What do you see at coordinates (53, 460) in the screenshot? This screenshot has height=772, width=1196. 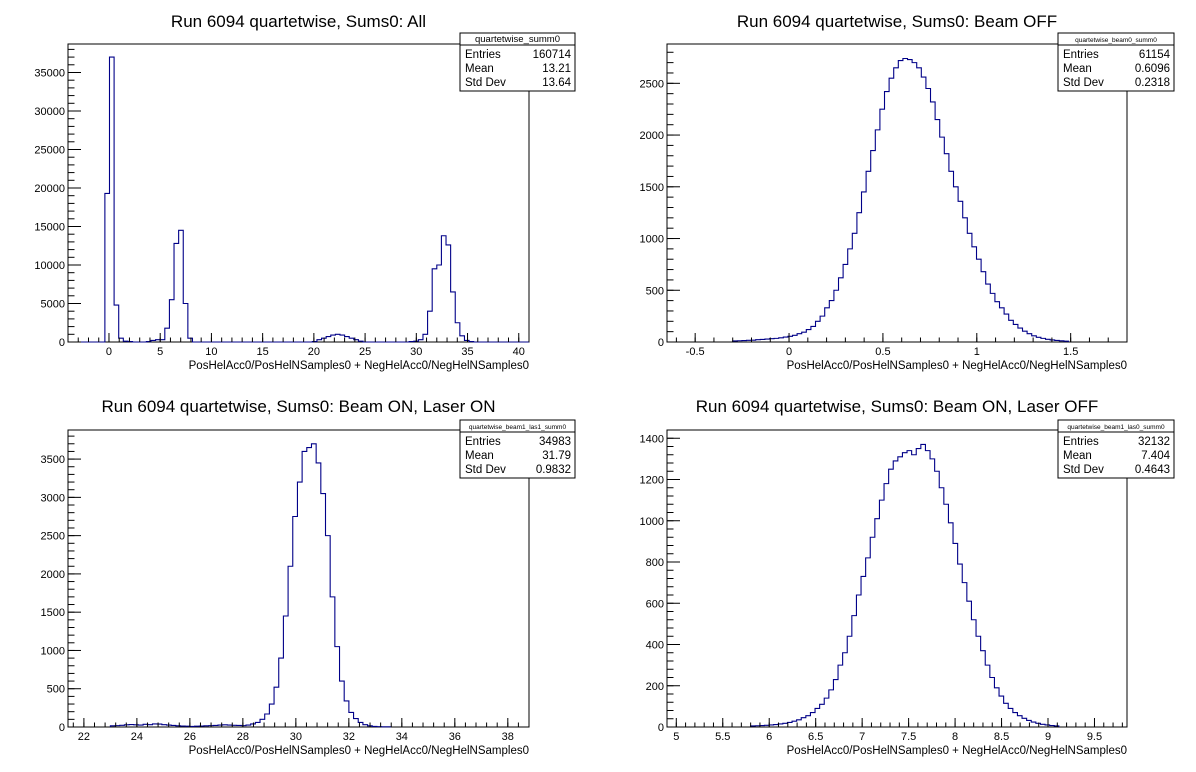 I see `y-tick-label: 3500` at bounding box center [53, 460].